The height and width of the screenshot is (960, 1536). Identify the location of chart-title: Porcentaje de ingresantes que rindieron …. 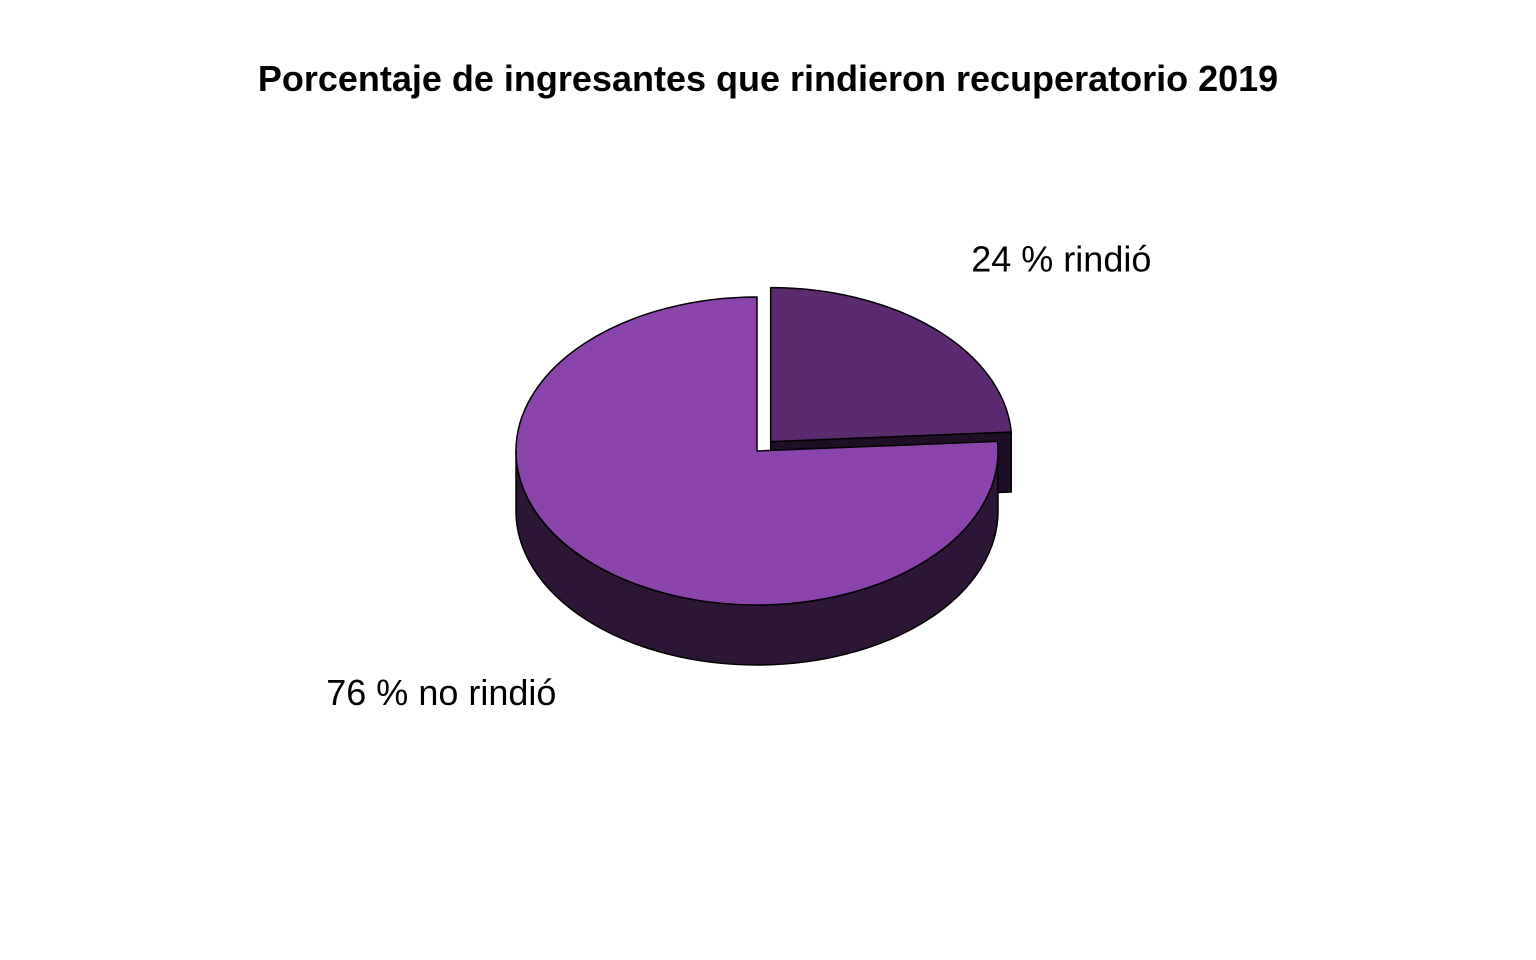
(768, 78).